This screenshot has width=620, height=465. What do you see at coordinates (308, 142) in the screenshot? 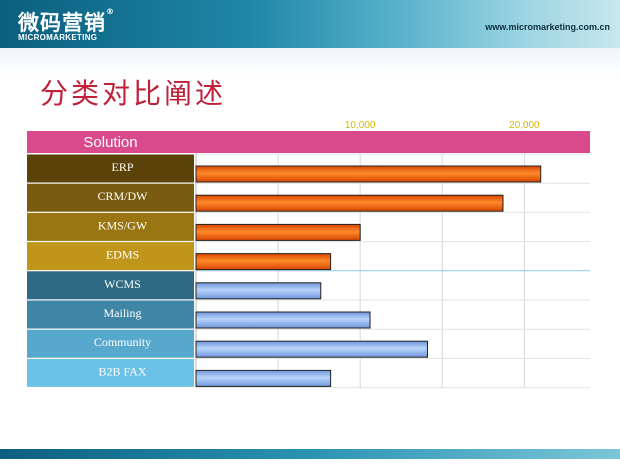
I see `header-band` at bounding box center [308, 142].